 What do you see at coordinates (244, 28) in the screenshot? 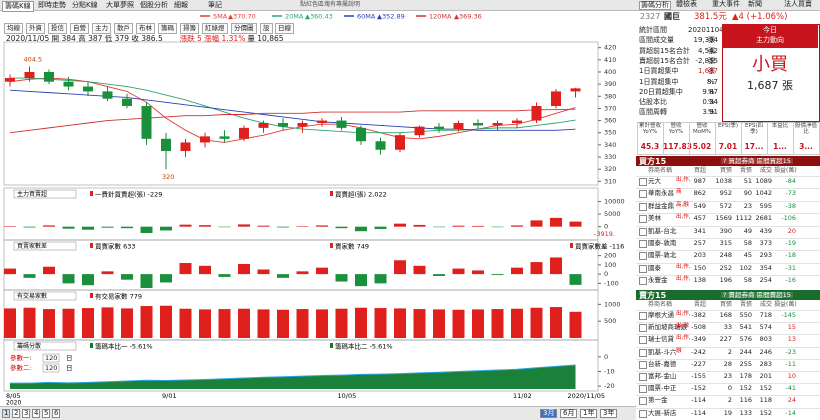
I see `toolbar-button: 分價圖` at bounding box center [244, 28].